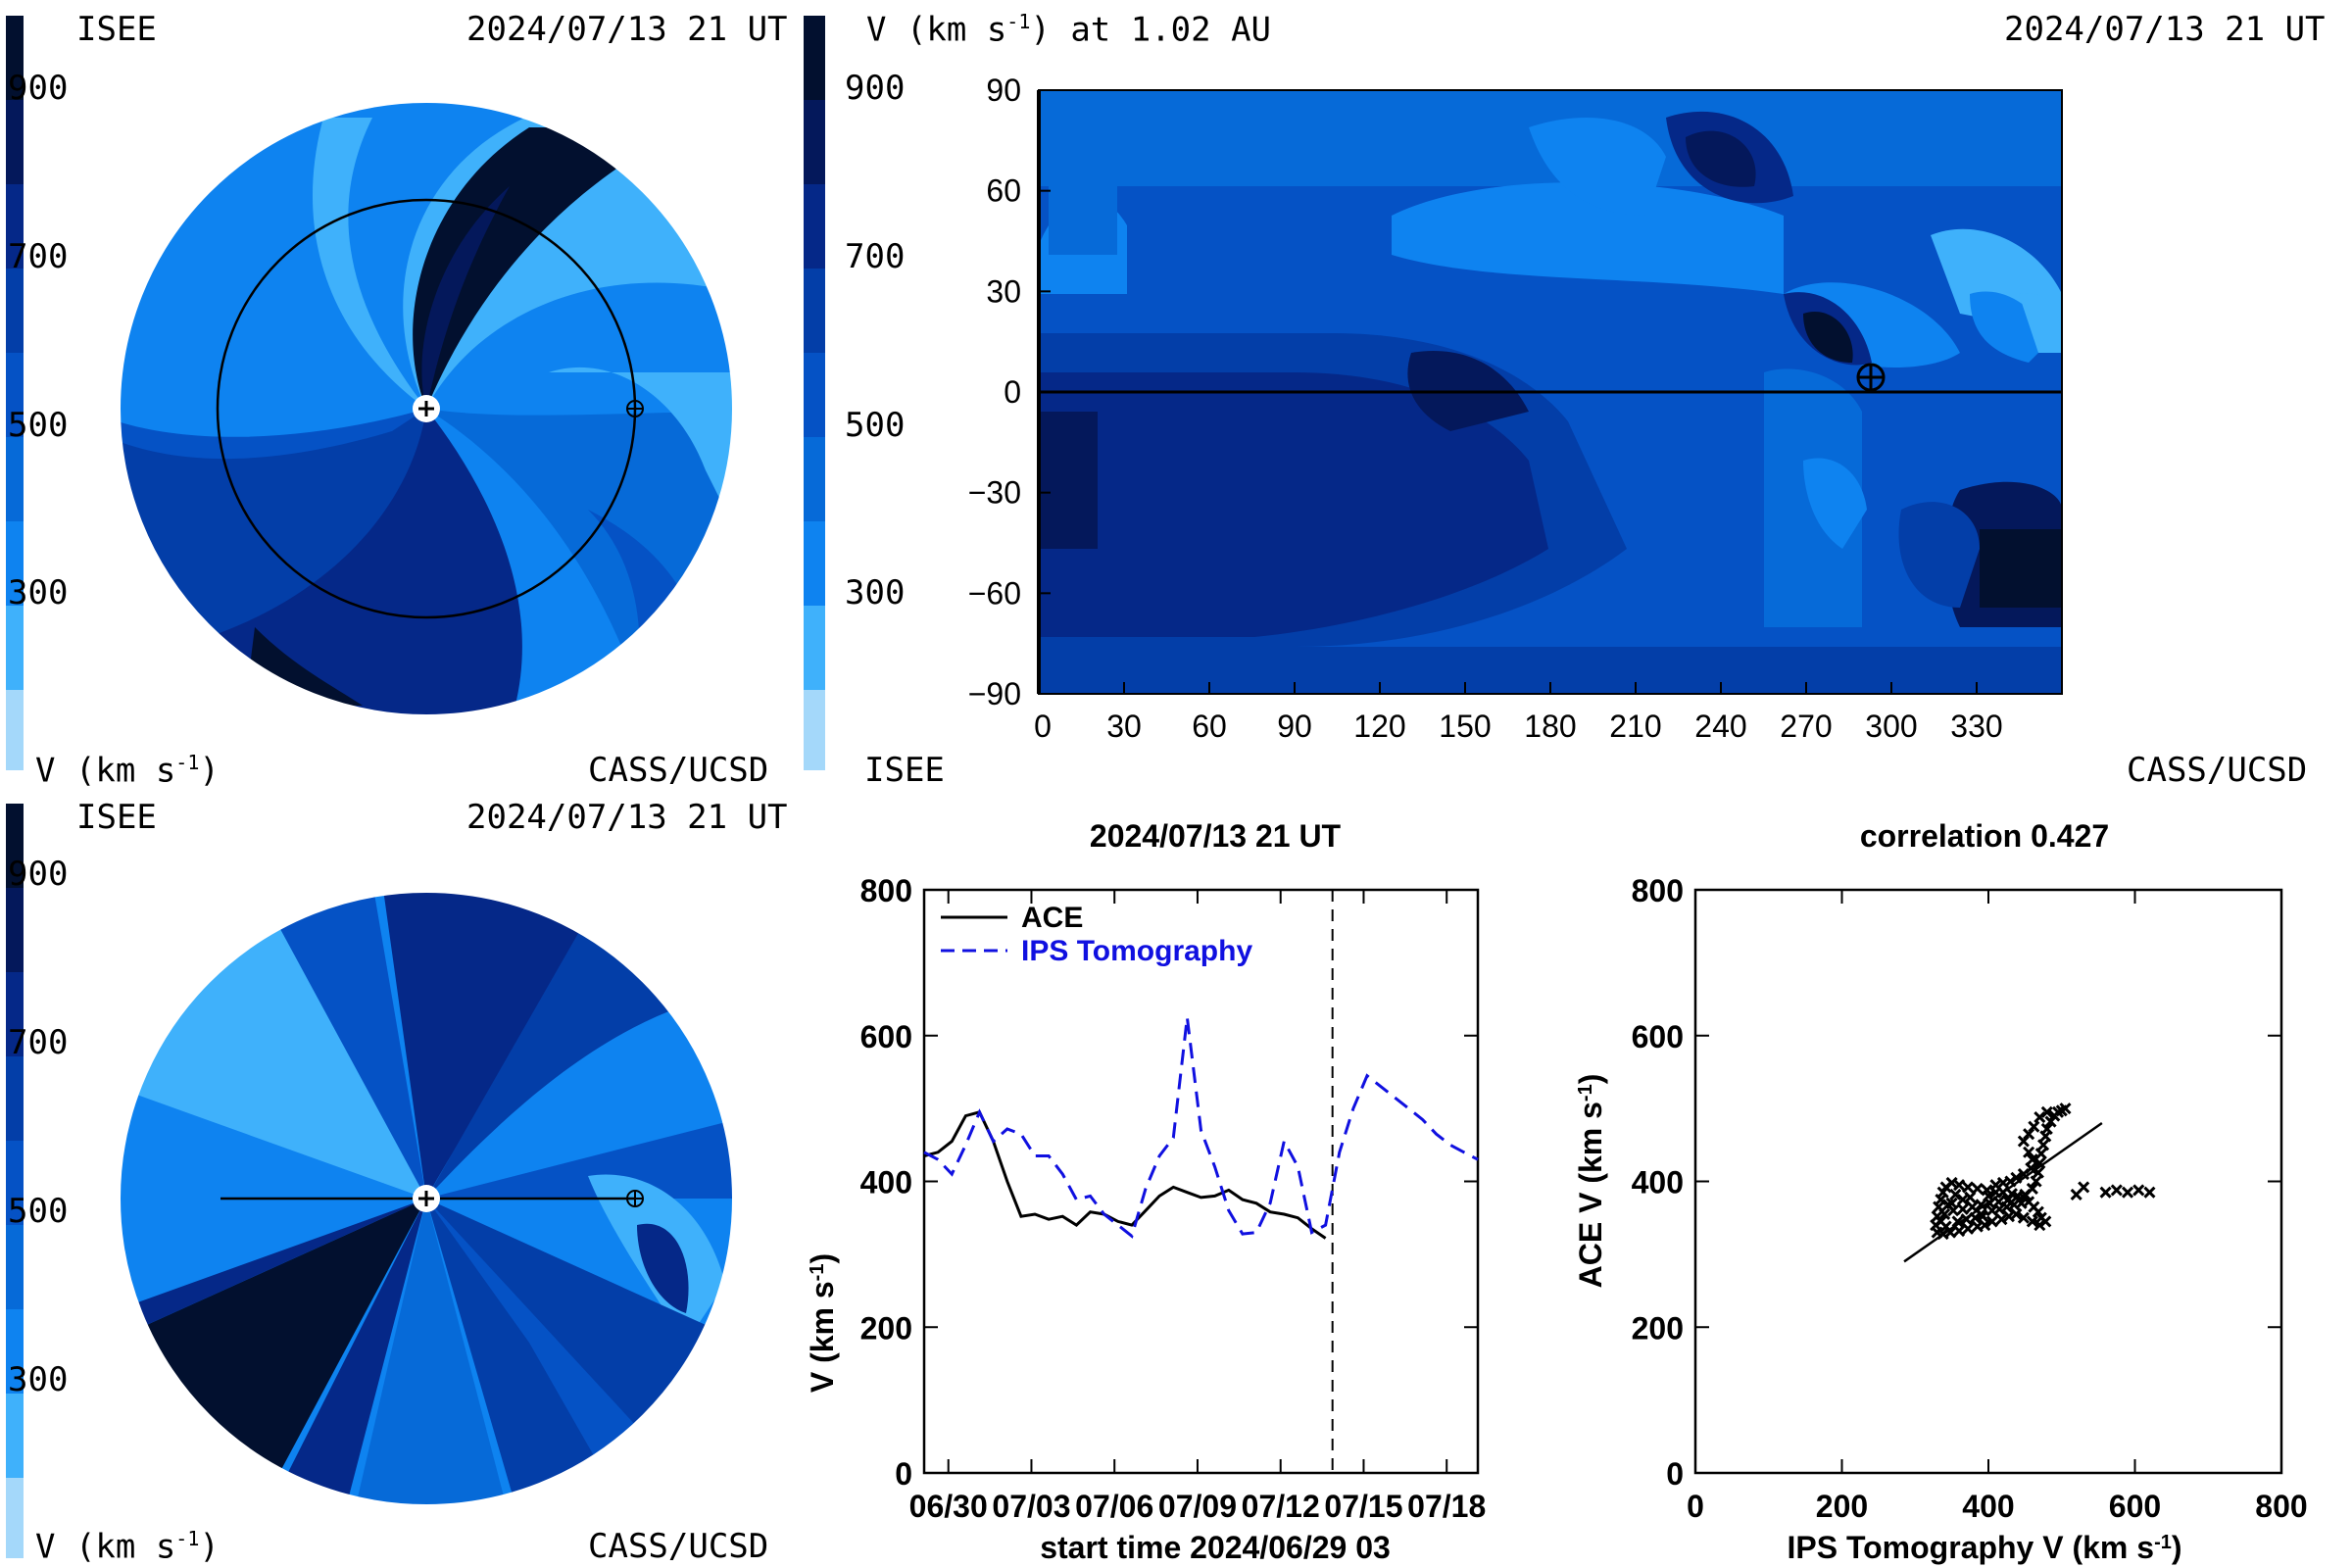 This screenshot has width=2352, height=1568. I want to click on series-ips-line, so click(1201, 1128).